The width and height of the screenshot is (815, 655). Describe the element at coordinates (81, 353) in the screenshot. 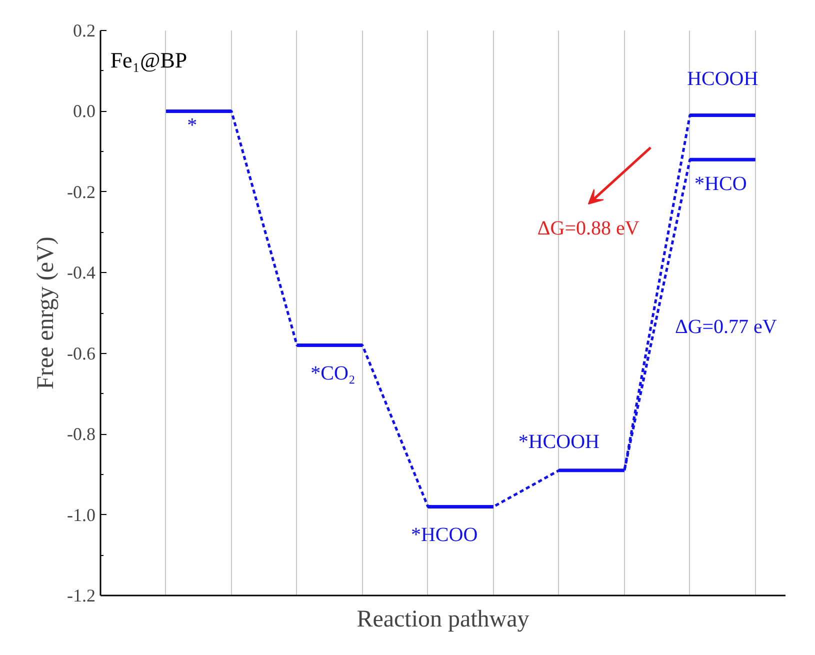

I see `y-tick-label: -0.6` at that location.